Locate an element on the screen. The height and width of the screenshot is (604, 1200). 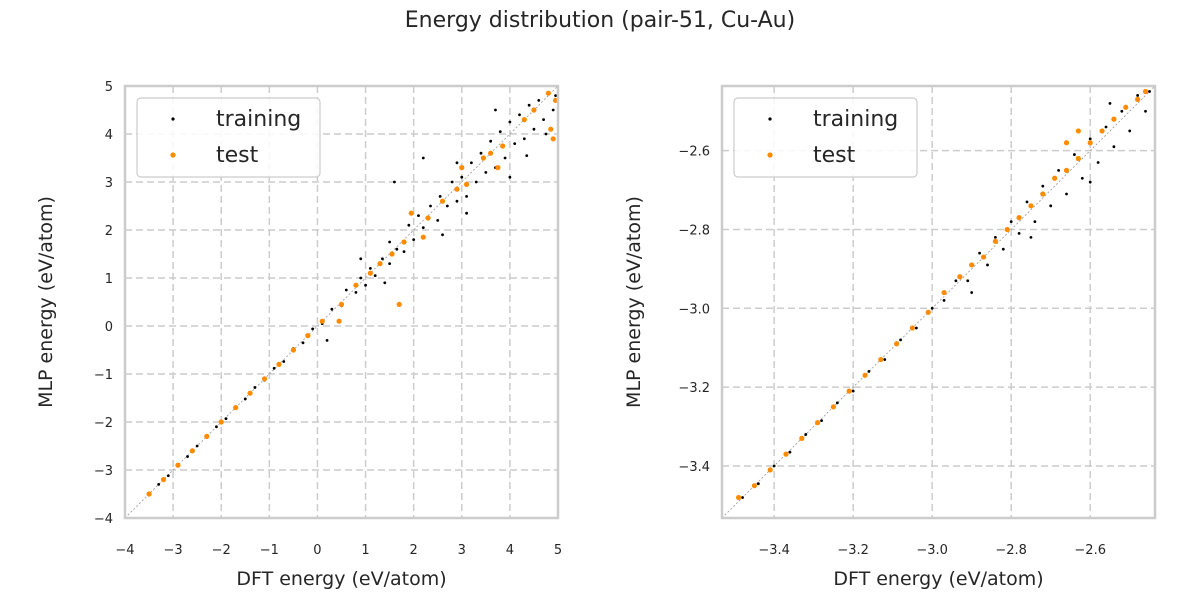
test-legend-marker is located at coordinates (770, 155).